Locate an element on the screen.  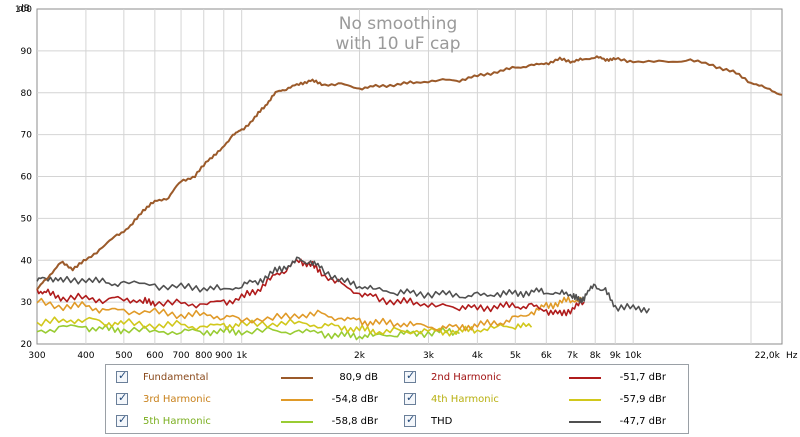
legend-value-3rd-harmonic: -54,8 dBr is located at coordinates (354, 399).